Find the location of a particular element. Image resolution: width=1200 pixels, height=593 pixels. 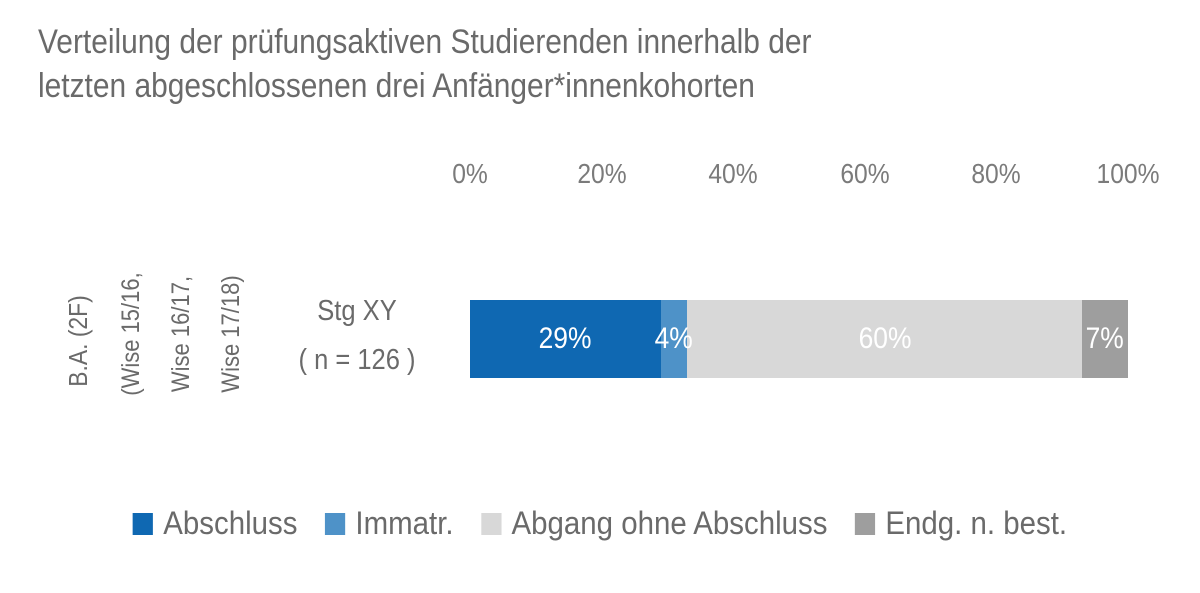

category-label: Stg XY ( n = 126 ) is located at coordinates (357, 335).